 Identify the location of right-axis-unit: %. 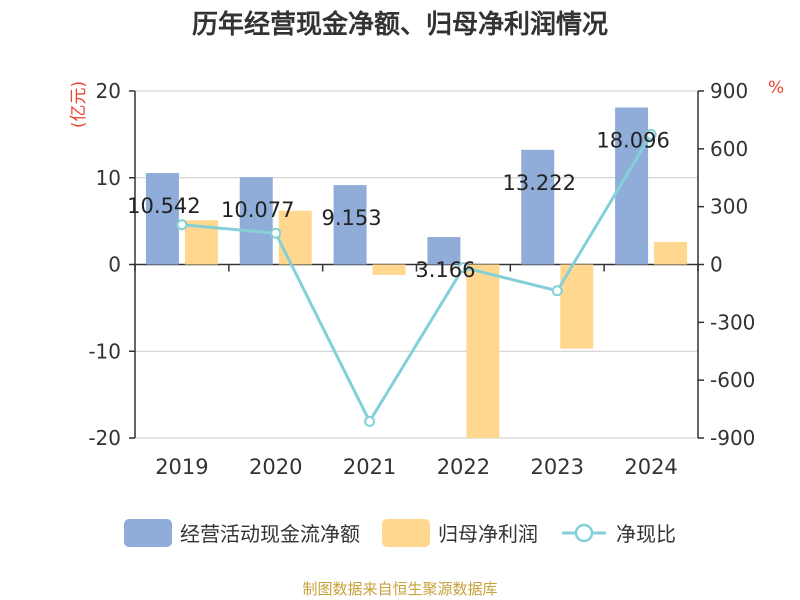
(776, 88).